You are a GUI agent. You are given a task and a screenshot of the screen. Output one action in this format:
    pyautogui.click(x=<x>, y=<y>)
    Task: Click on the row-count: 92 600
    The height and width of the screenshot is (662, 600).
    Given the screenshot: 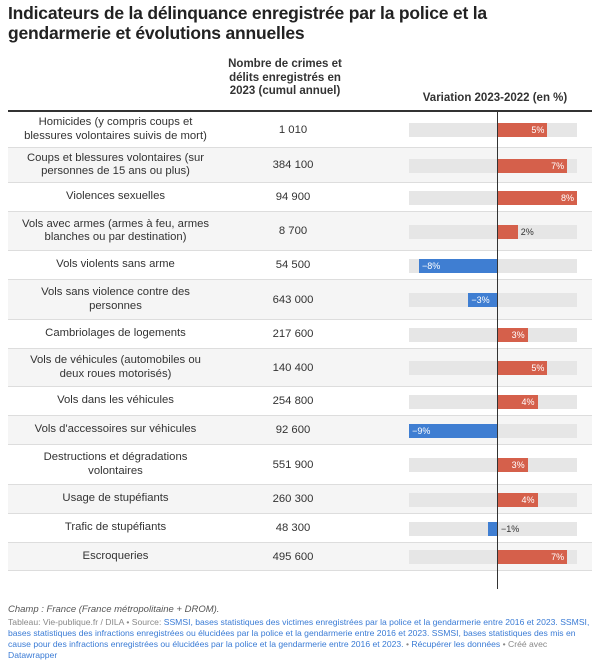 What is the action you would take?
    pyautogui.click(x=293, y=430)
    